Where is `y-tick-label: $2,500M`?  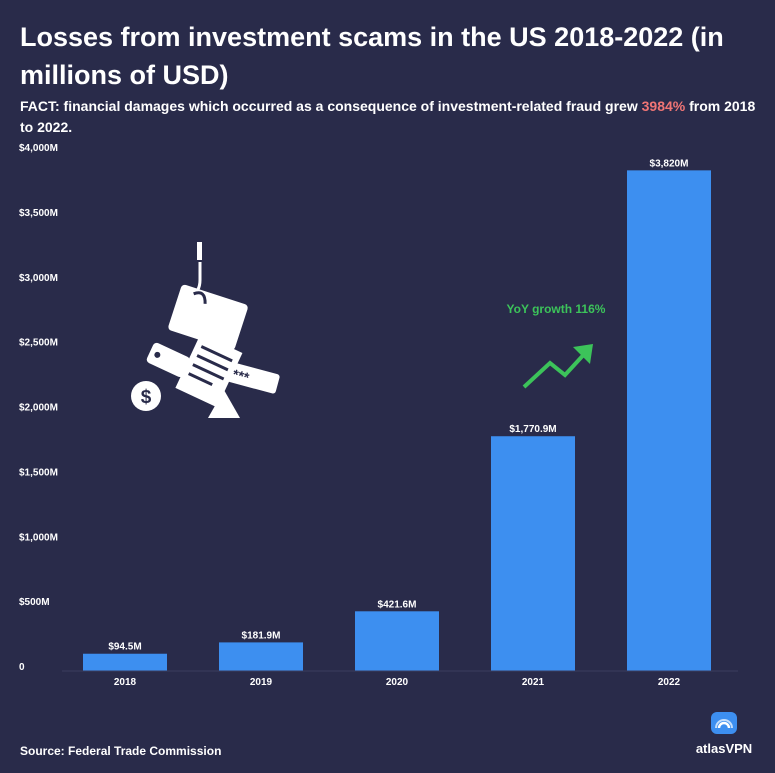 y-tick-label: $2,500M is located at coordinates (38, 343).